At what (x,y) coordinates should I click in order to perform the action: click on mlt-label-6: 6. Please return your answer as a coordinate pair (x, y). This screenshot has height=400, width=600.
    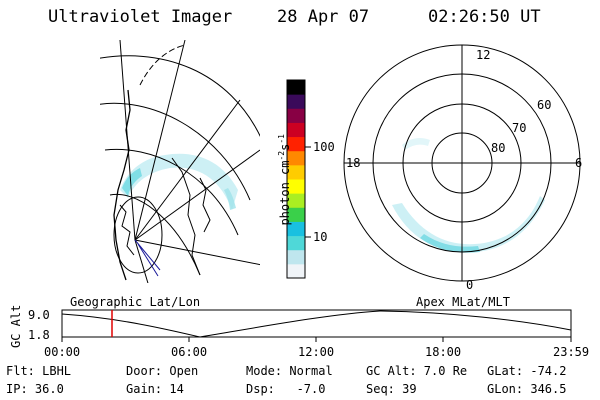
    Looking at the image, I should click on (579, 163).